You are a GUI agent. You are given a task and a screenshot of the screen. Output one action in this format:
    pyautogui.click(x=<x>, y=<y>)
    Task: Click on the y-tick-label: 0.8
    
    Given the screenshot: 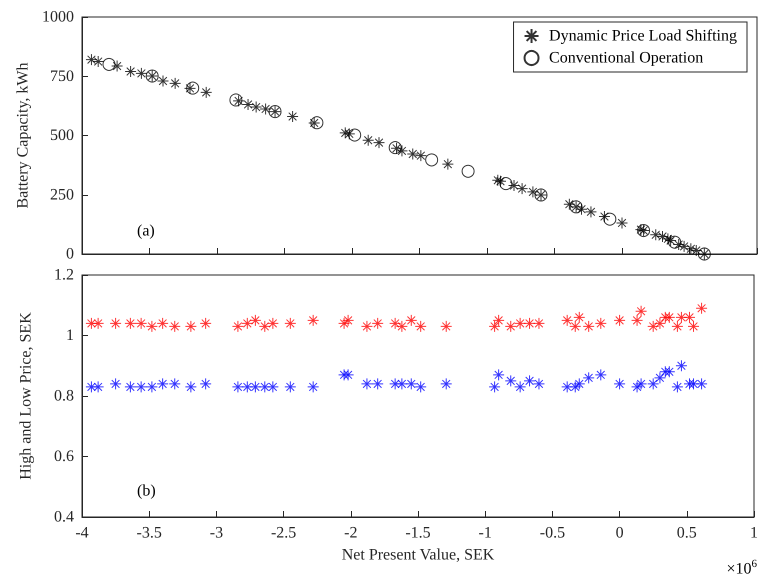 What is the action you would take?
    pyautogui.click(x=64, y=396)
    